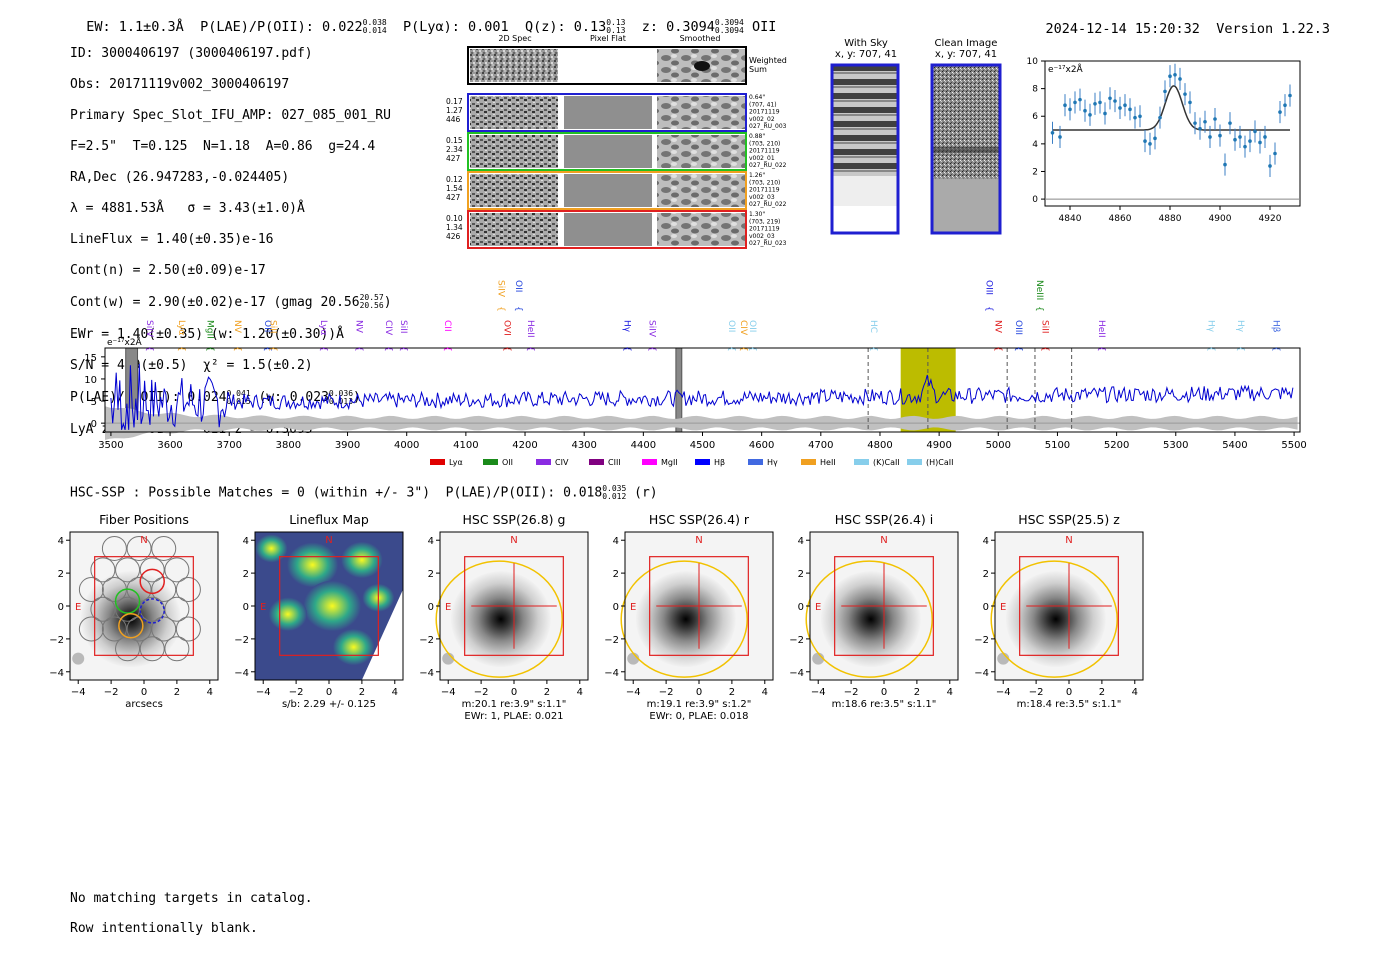  I want to click on info-plae-hi: 0.041, so click(238, 393).